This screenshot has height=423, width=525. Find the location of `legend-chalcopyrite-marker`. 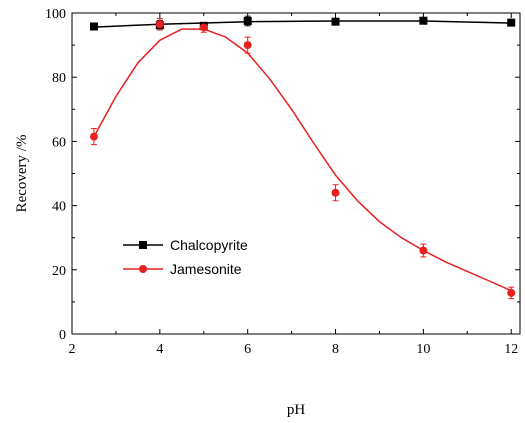

legend-chalcopyrite-marker is located at coordinates (143, 245).